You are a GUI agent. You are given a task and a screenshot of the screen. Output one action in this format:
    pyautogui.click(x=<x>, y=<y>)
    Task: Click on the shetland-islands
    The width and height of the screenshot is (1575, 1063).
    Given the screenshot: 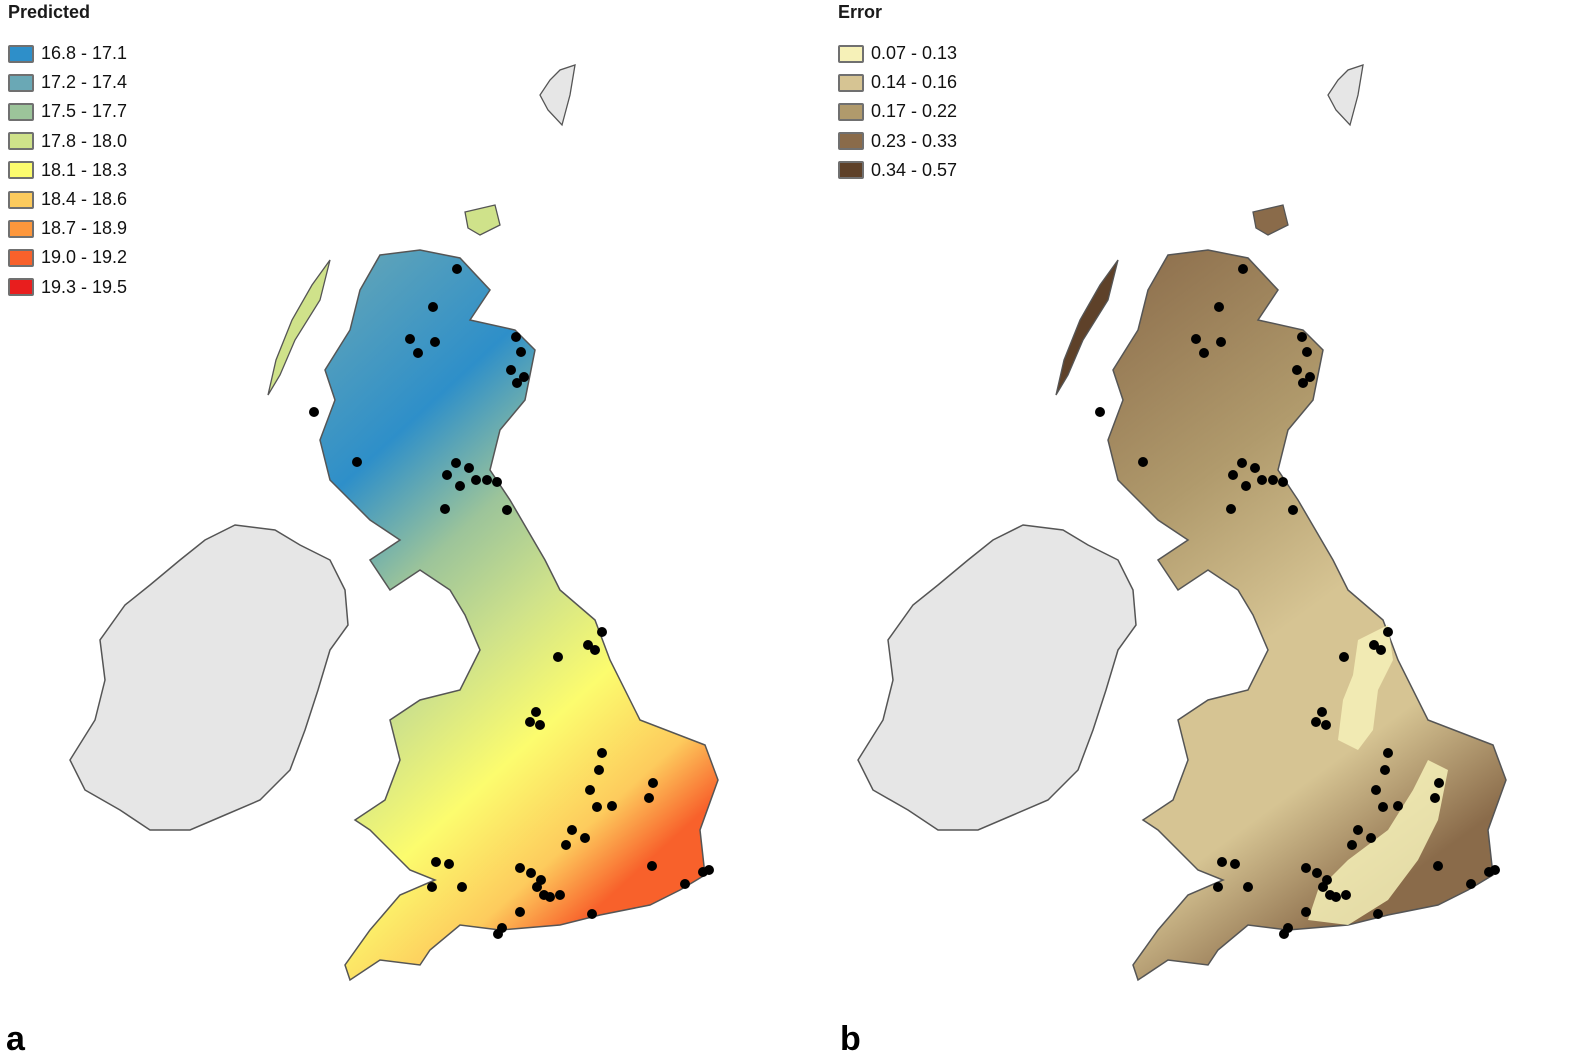 What is the action you would take?
    pyautogui.click(x=557, y=95)
    